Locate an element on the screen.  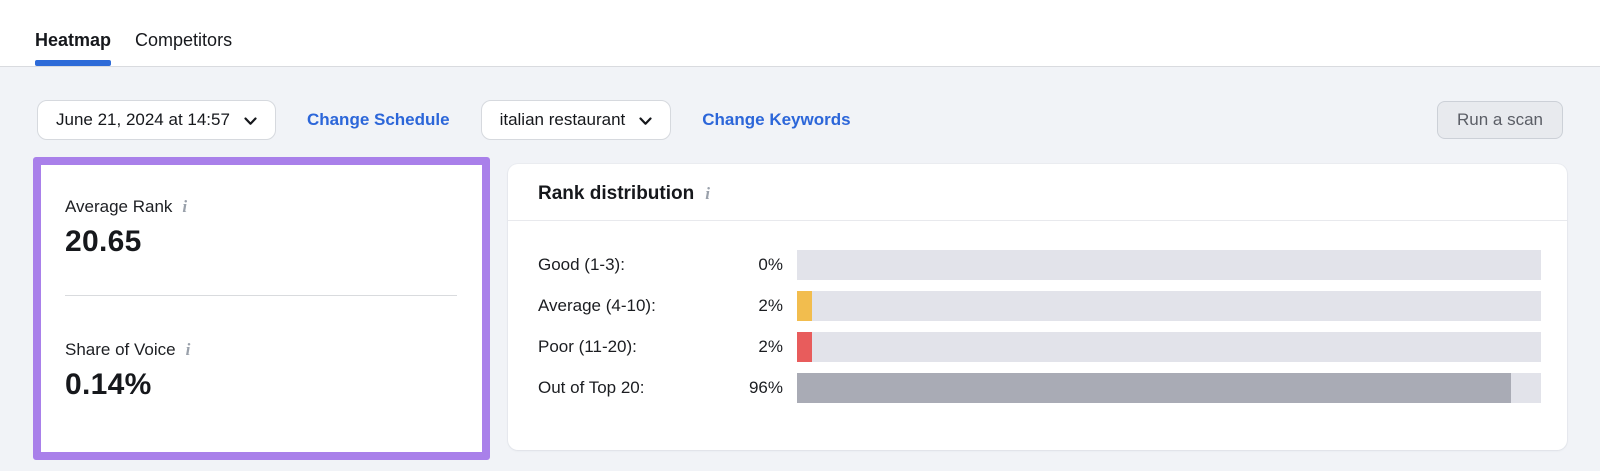
rank-distribution-row: Out of Top 20: 96% is located at coordinates (1039, 388).